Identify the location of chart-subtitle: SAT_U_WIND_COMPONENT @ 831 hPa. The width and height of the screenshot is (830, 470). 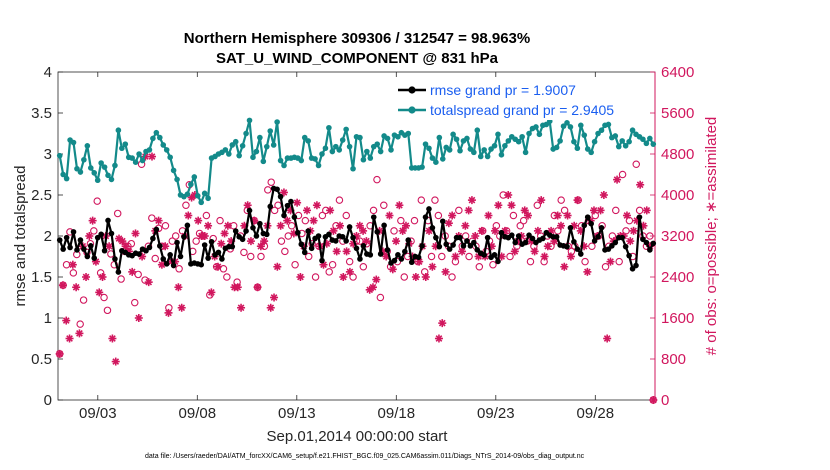
(357, 58).